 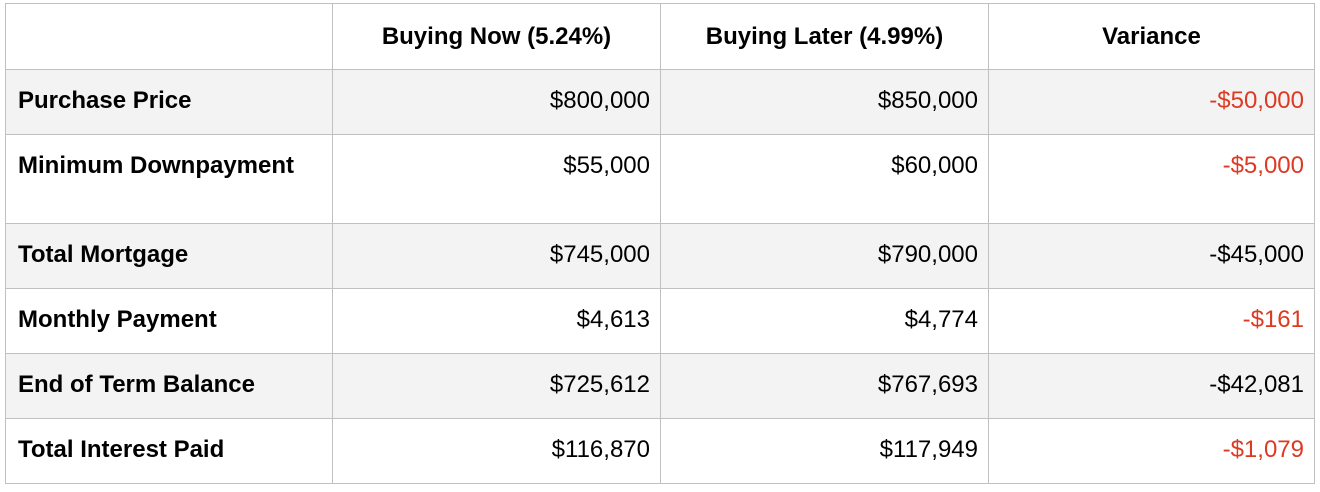 What do you see at coordinates (169, 256) in the screenshot?
I see `row-label: Total Mortgage` at bounding box center [169, 256].